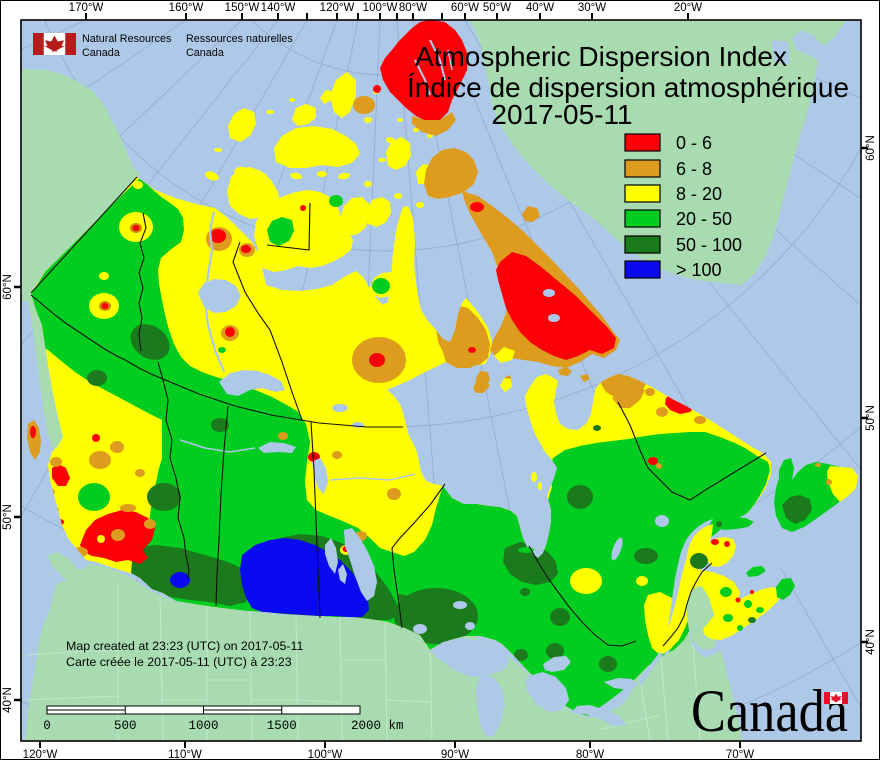 The height and width of the screenshot is (760, 880). What do you see at coordinates (740, 754) in the screenshot?
I see `svg-text: 70°W` at bounding box center [740, 754].